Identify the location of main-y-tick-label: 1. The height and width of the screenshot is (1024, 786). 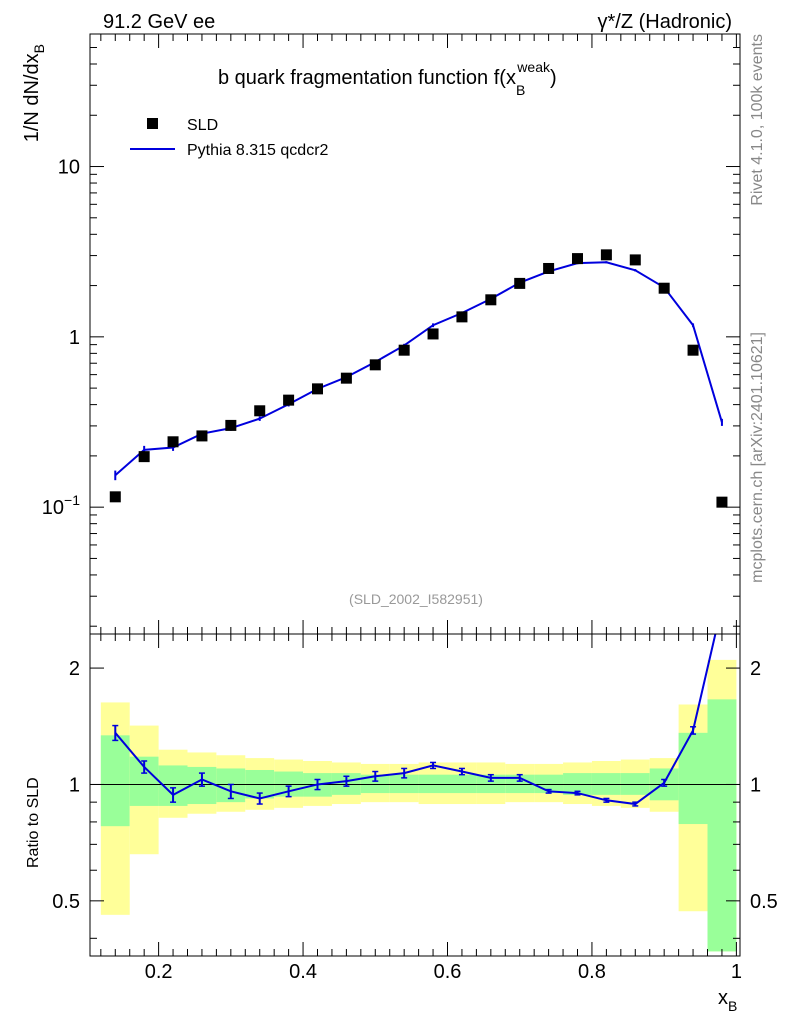
(74, 338).